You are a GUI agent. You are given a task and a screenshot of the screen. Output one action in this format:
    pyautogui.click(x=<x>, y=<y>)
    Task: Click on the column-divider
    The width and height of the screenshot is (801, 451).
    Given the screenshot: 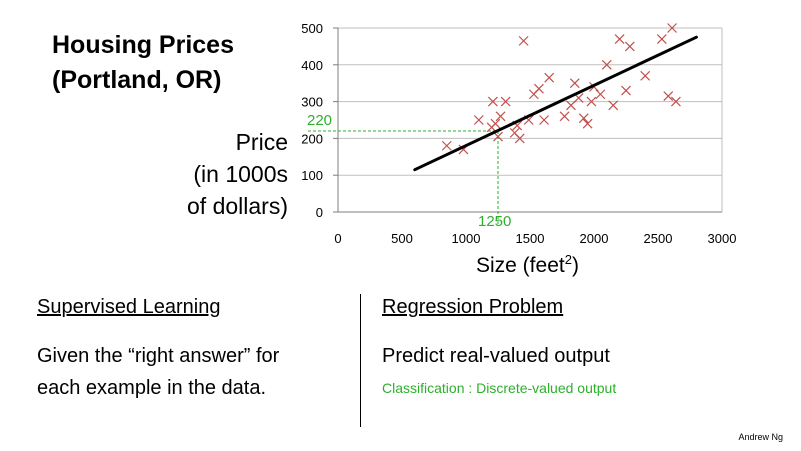 What is the action you would take?
    pyautogui.click(x=360, y=360)
    